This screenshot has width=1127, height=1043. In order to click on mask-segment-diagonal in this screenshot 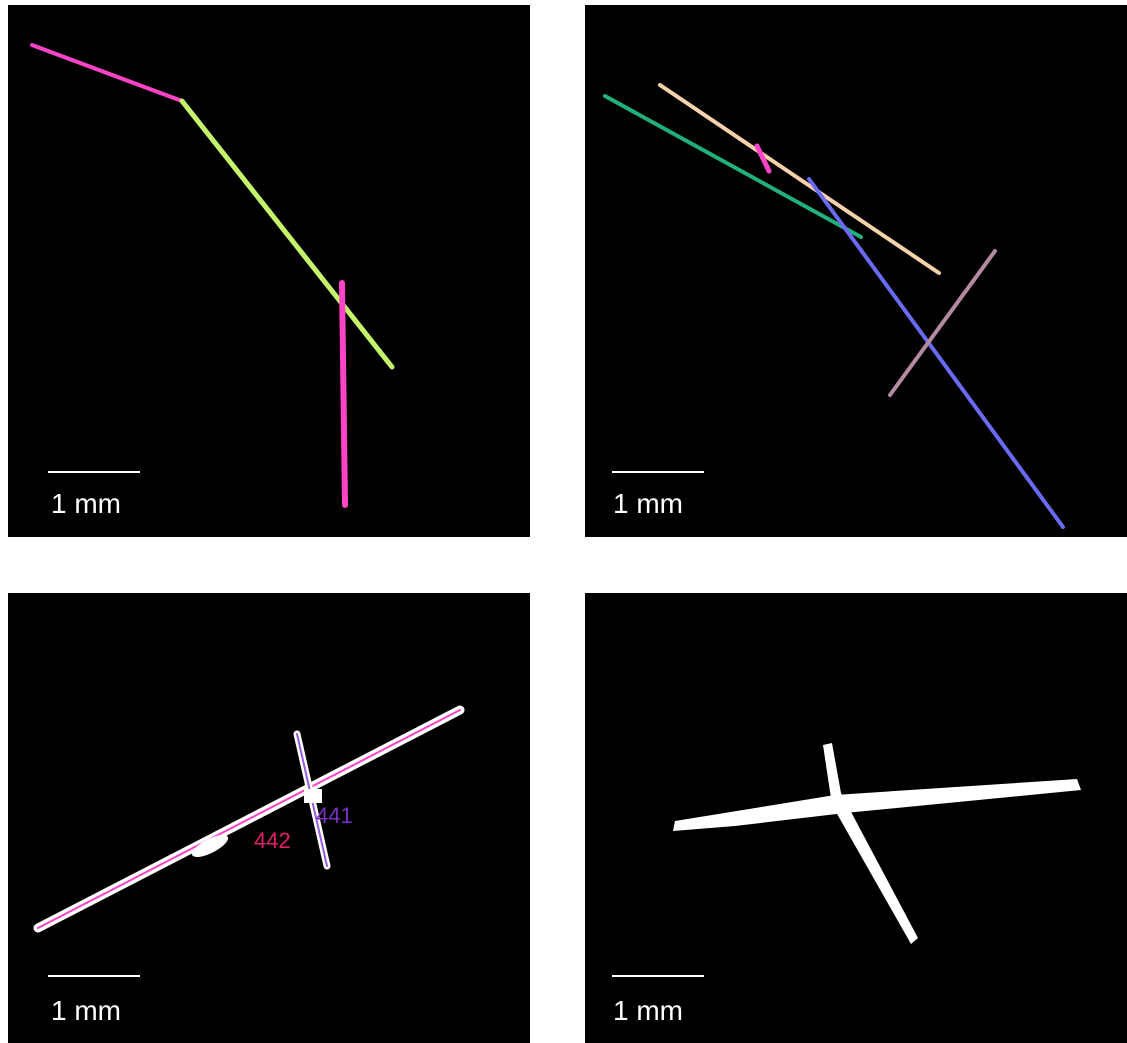, I will do `click(870, 843)`.